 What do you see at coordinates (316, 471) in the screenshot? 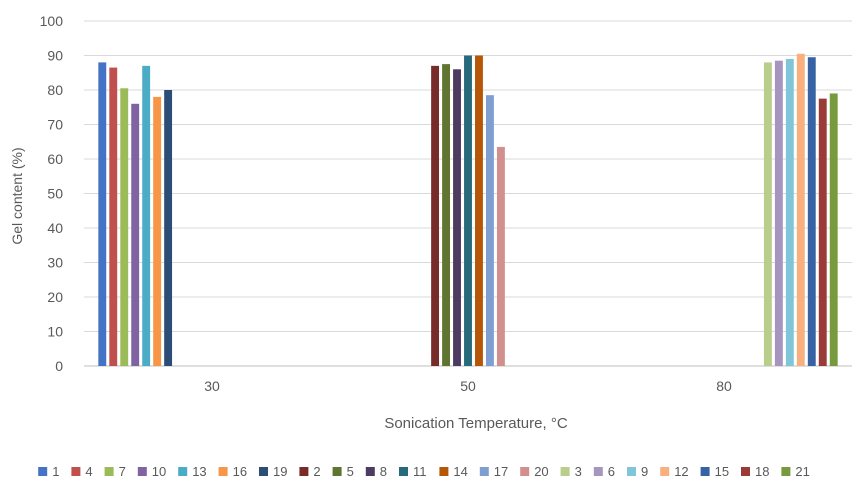
I see `legend-label: 2` at bounding box center [316, 471].